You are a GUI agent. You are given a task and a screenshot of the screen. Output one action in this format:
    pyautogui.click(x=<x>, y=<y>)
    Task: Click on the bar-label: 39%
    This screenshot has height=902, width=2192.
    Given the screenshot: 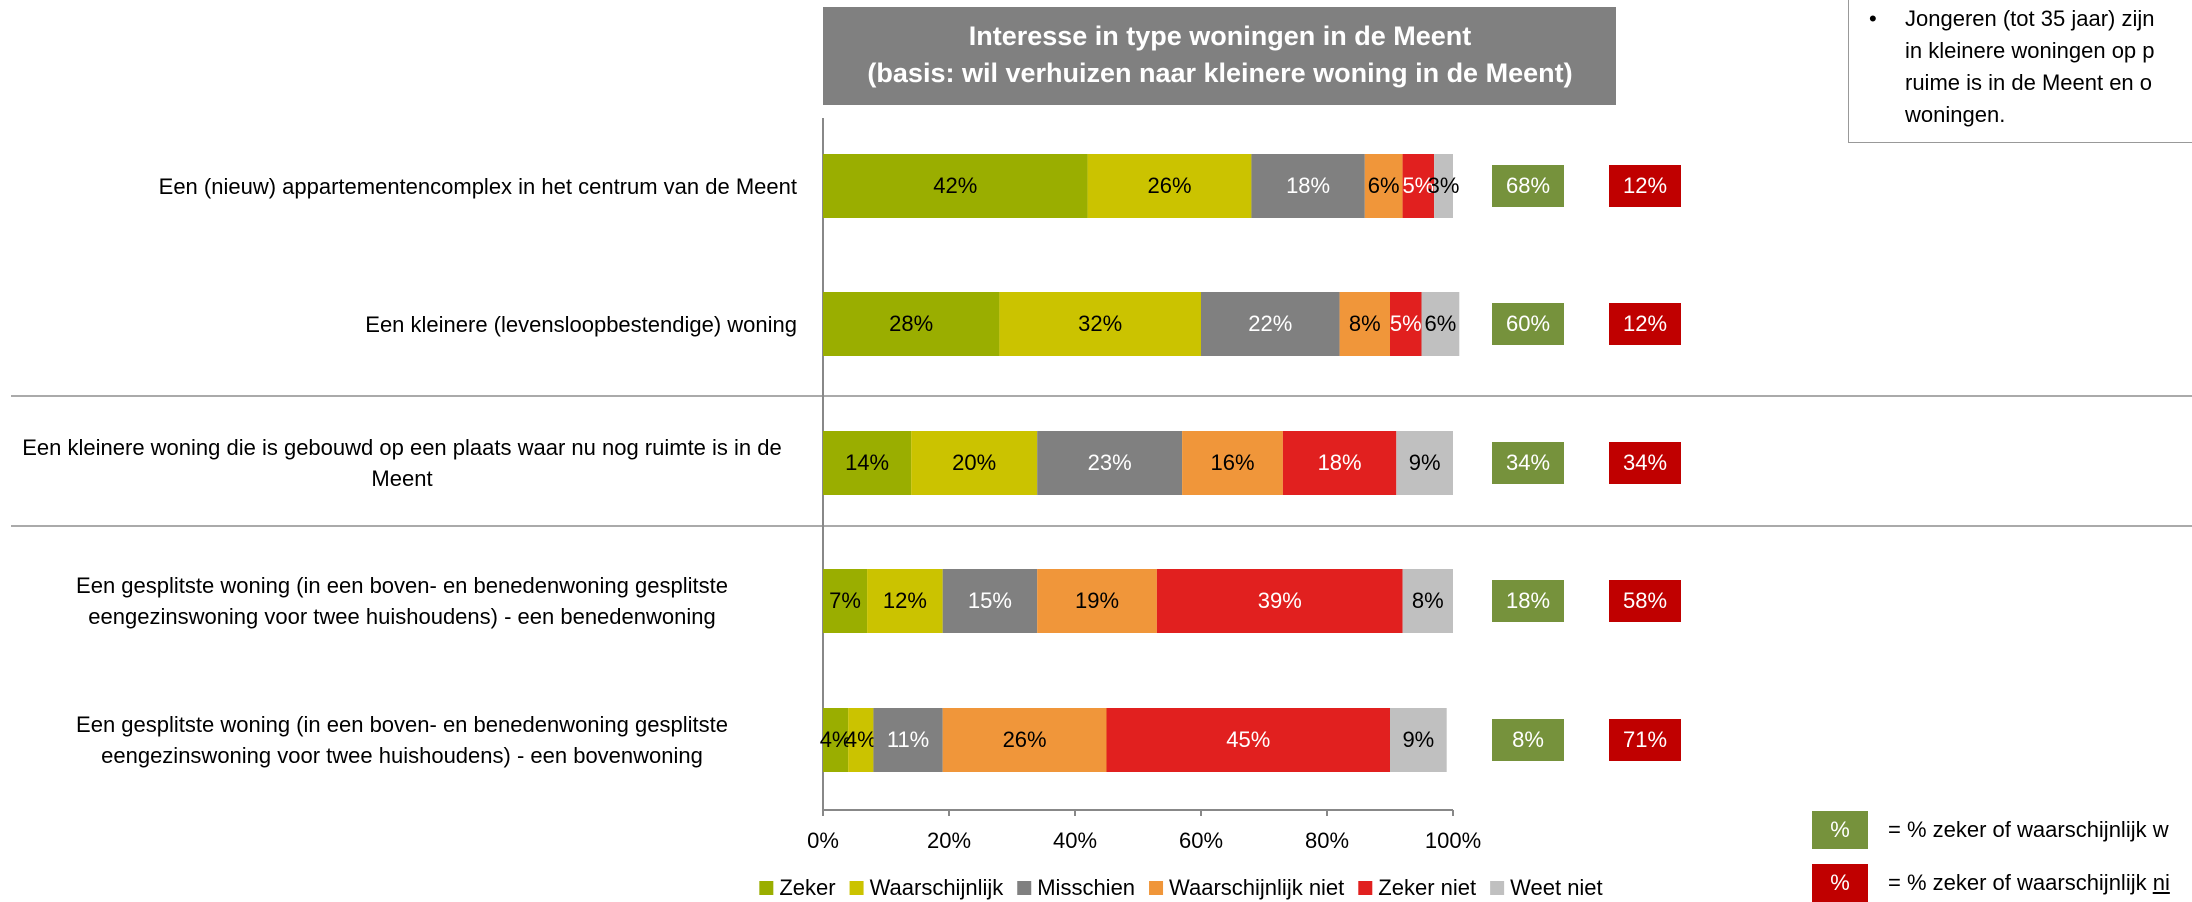 What is the action you would take?
    pyautogui.click(x=1280, y=600)
    